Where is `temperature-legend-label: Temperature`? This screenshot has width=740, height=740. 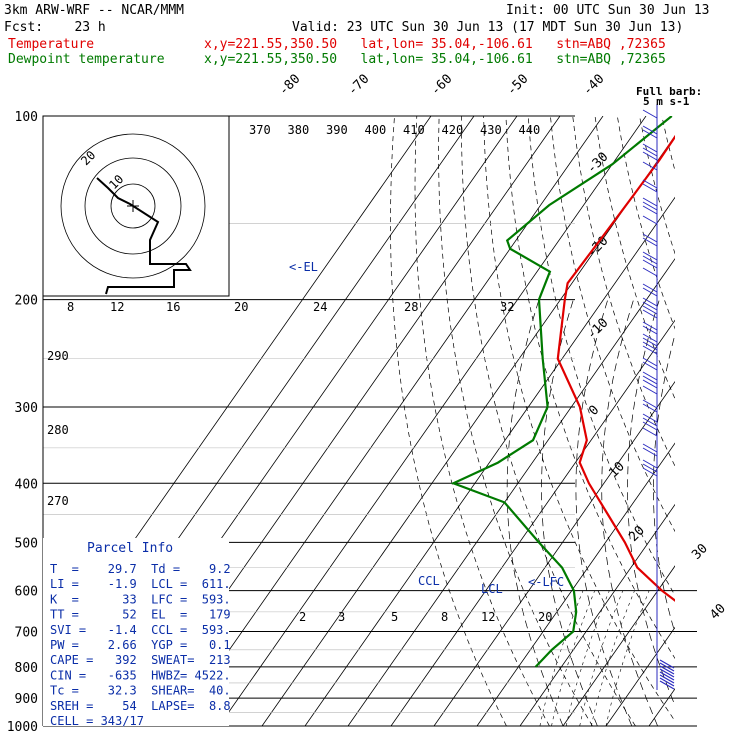
temperature-legend-label: Temperature is located at coordinates (51, 44).